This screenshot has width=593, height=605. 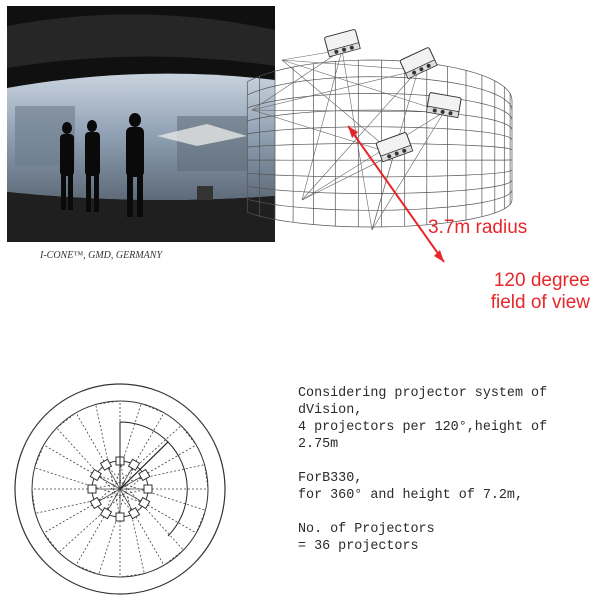 What do you see at coordinates (528, 281) in the screenshot?
I see `fov-label-line1: 120 degree` at bounding box center [528, 281].